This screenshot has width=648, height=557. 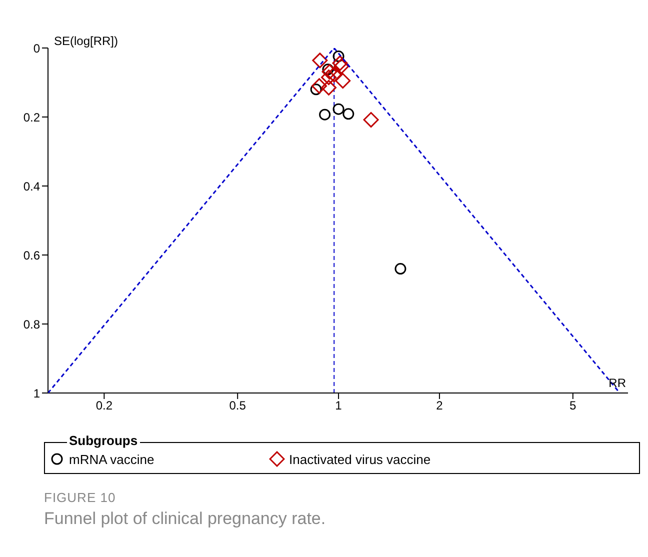 I want to click on x-tick-label: 1, so click(x=338, y=405).